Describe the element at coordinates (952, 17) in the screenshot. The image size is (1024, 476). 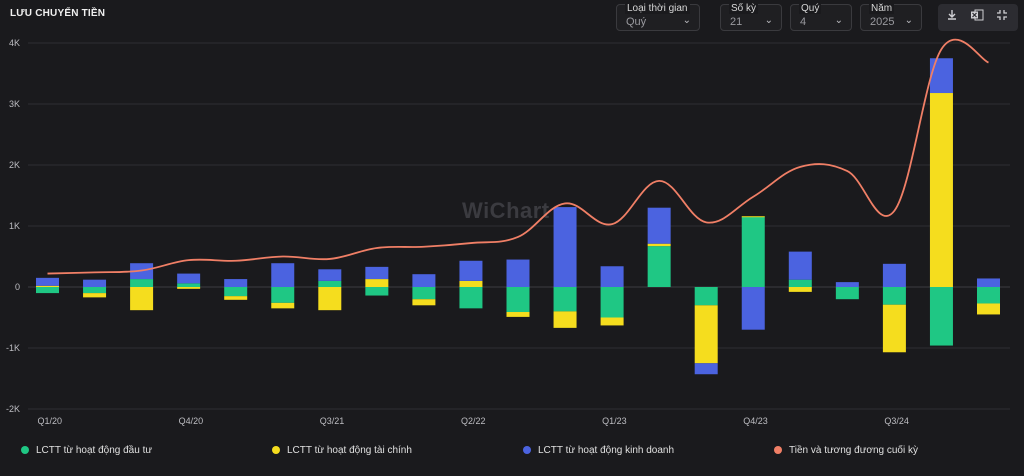
I see `download-icon` at that location.